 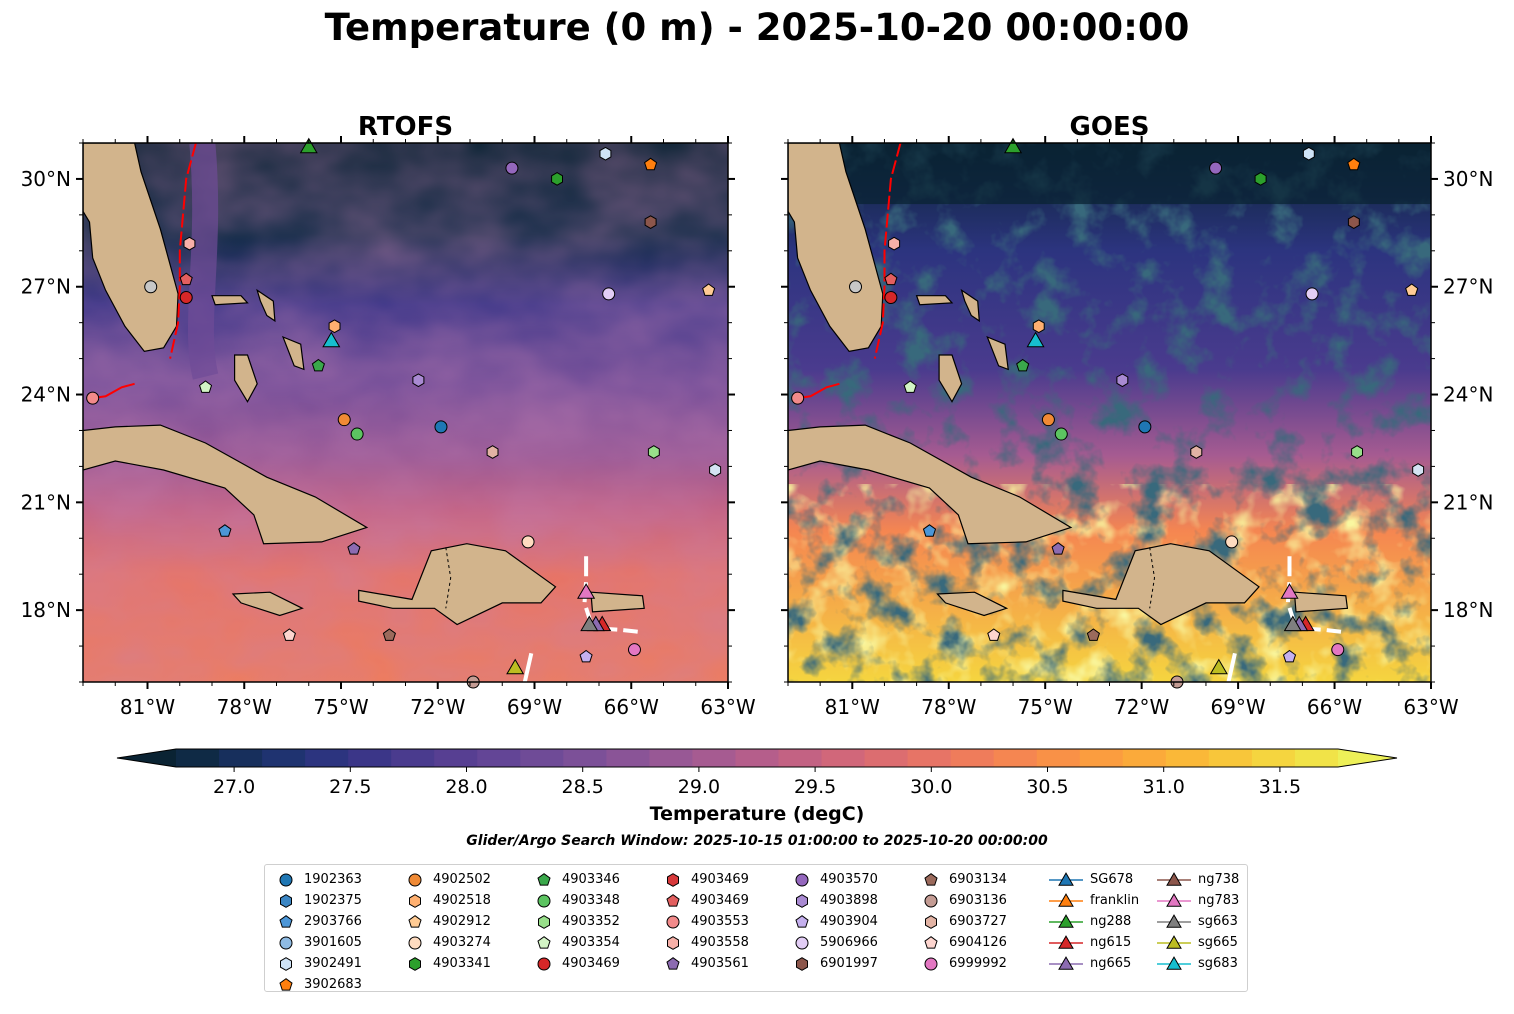 I want to click on legend-label: 4903561, so click(x=720, y=963).